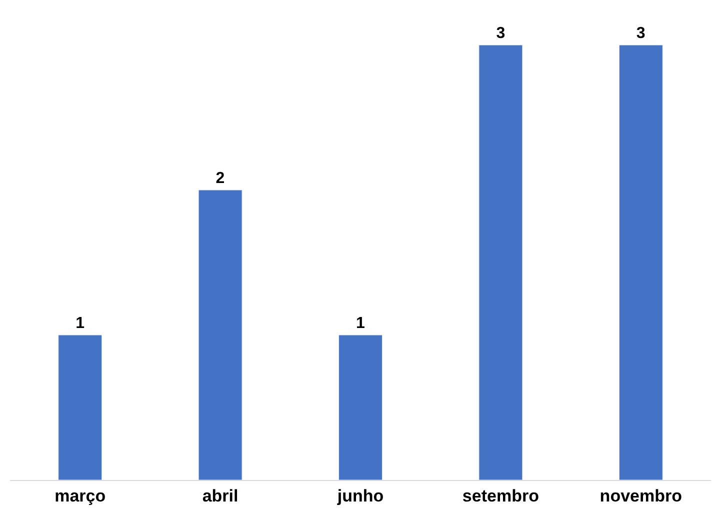  I want to click on x-tick-label: novembro, so click(641, 496).